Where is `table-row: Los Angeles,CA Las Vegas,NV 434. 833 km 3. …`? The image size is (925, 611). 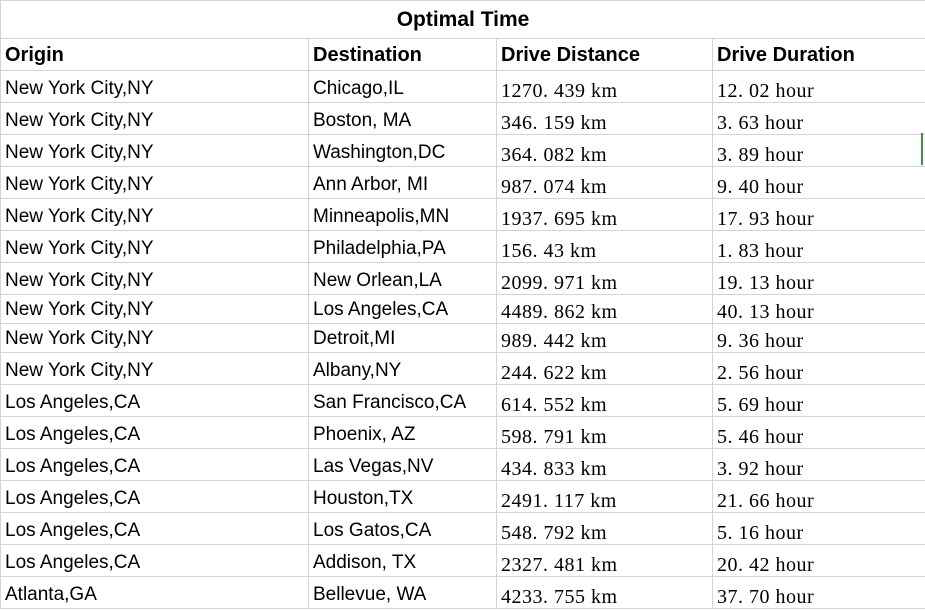 table-row: Los Angeles,CA Las Vegas,NV 434. 833 km 3. … is located at coordinates (462, 464).